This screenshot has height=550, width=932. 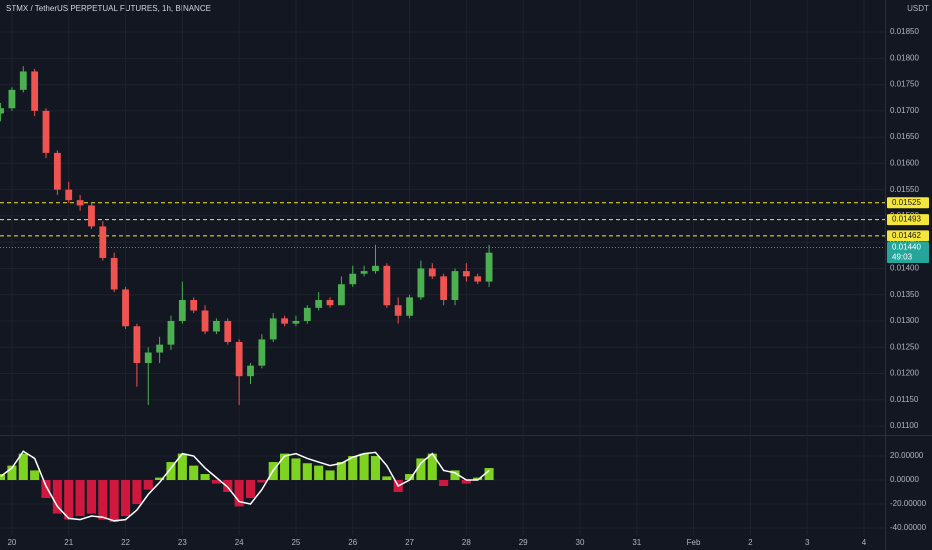 I want to click on y-tick-label: 0.01250, so click(x=904, y=346).